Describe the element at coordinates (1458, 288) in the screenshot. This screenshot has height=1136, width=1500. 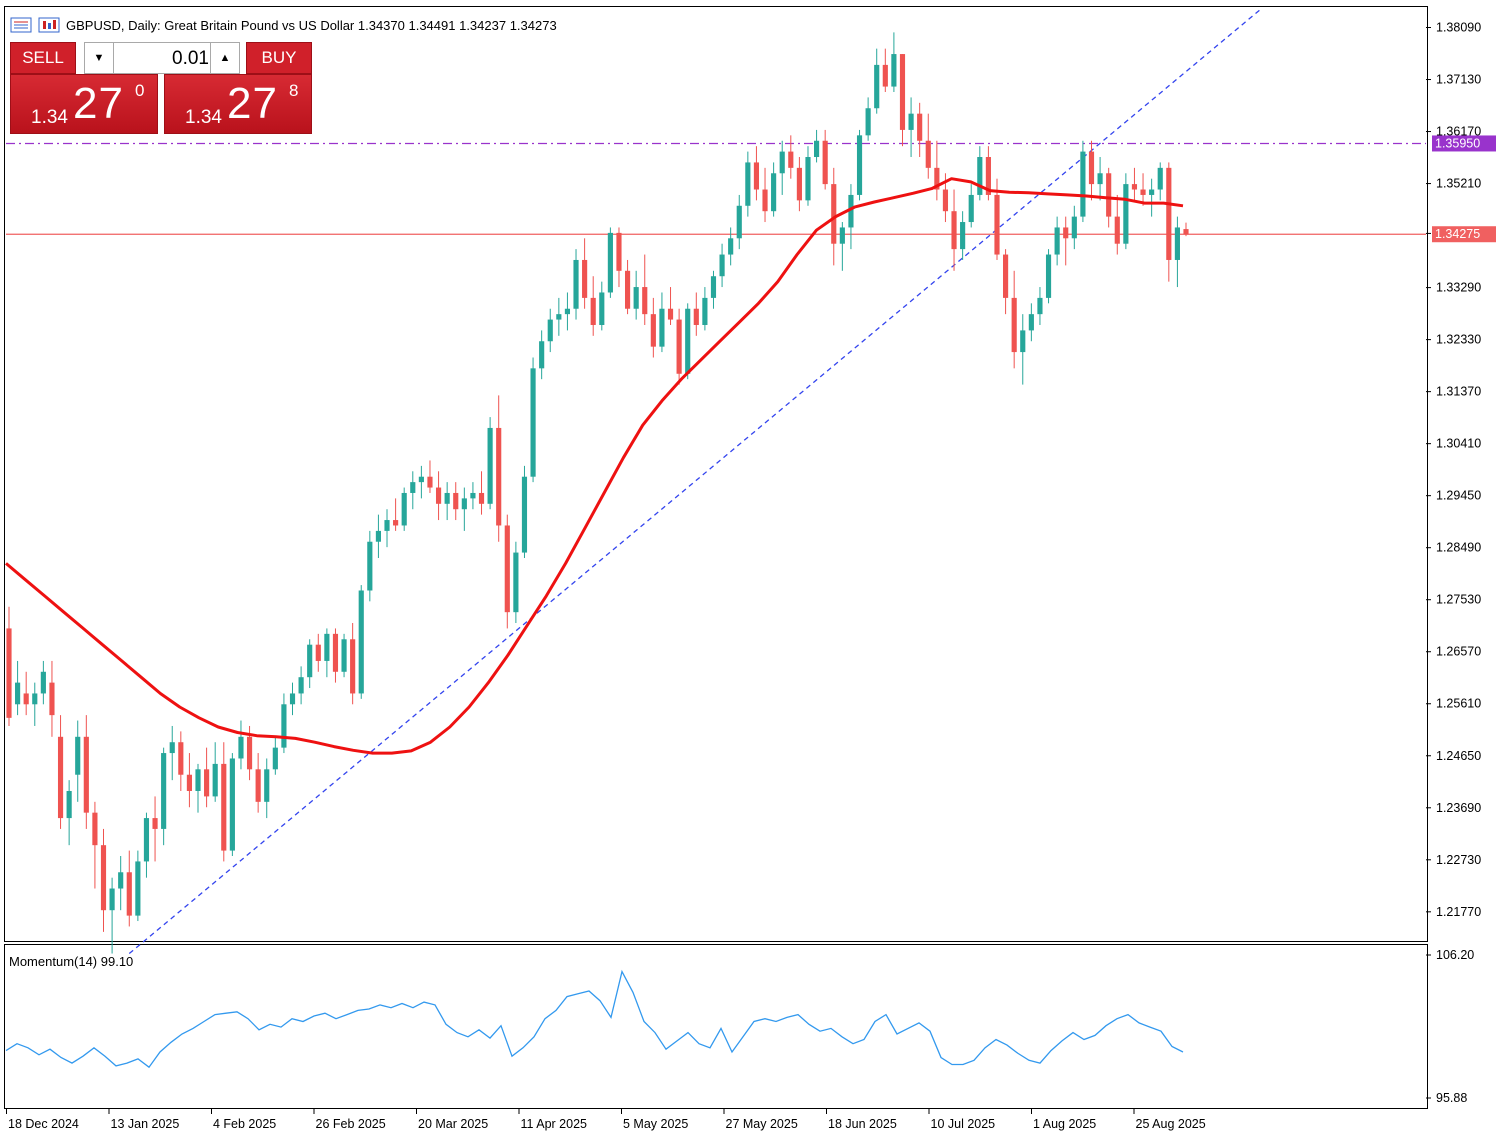
I see `price-tick-label: 1.33290` at that location.